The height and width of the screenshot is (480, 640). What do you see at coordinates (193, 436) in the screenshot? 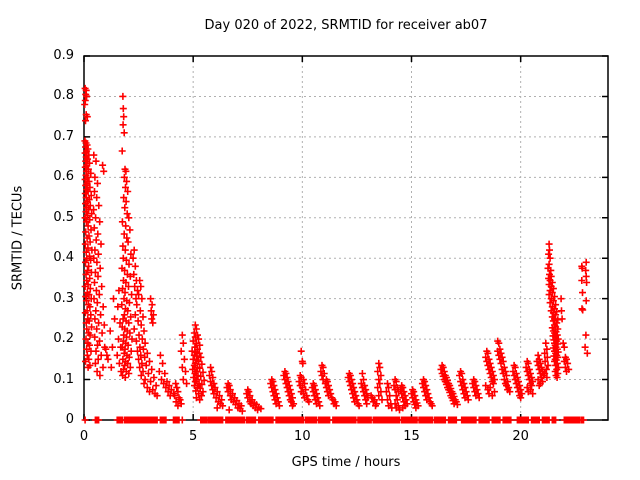
I see `x-tick-label: 5` at bounding box center [193, 436].